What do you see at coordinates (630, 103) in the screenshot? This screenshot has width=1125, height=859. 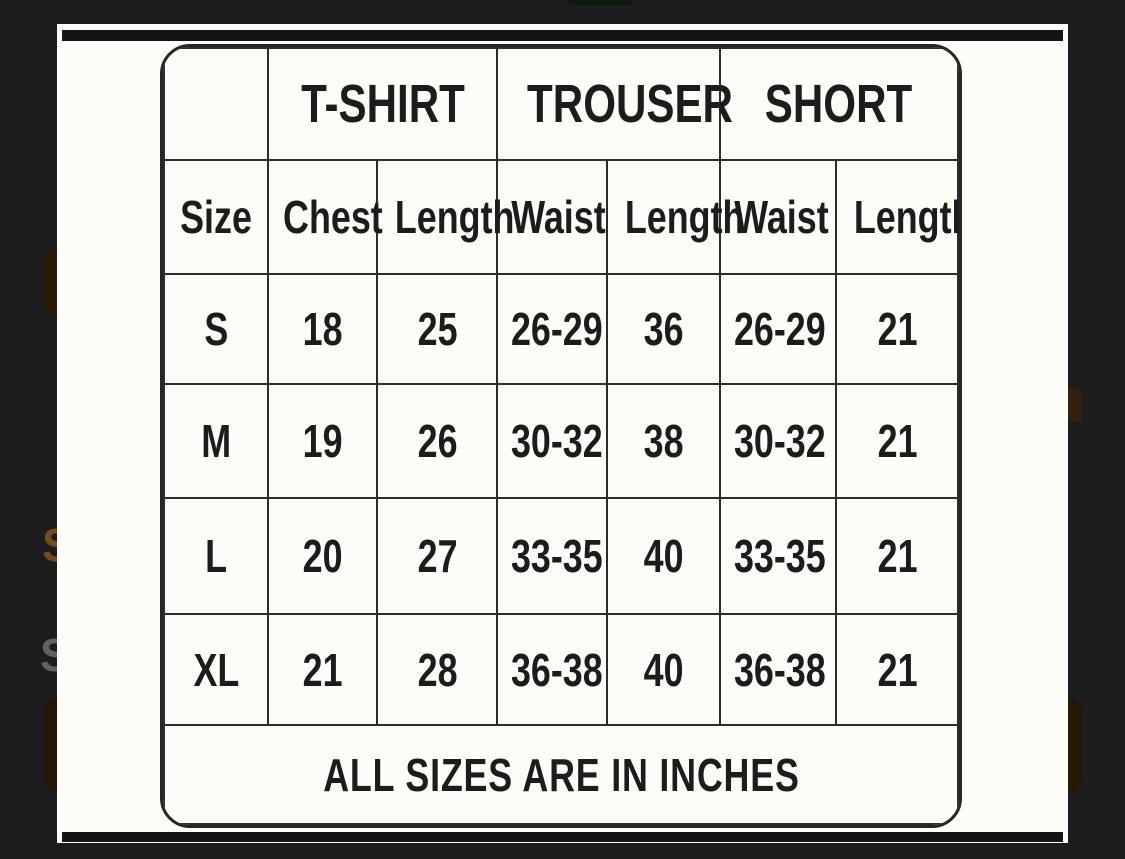 I see `group-label: TROUSER` at bounding box center [630, 103].